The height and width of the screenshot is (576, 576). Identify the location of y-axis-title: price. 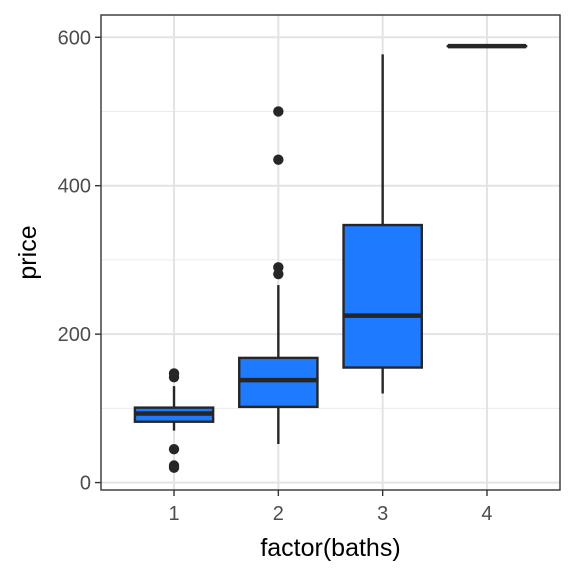
(28, 252).